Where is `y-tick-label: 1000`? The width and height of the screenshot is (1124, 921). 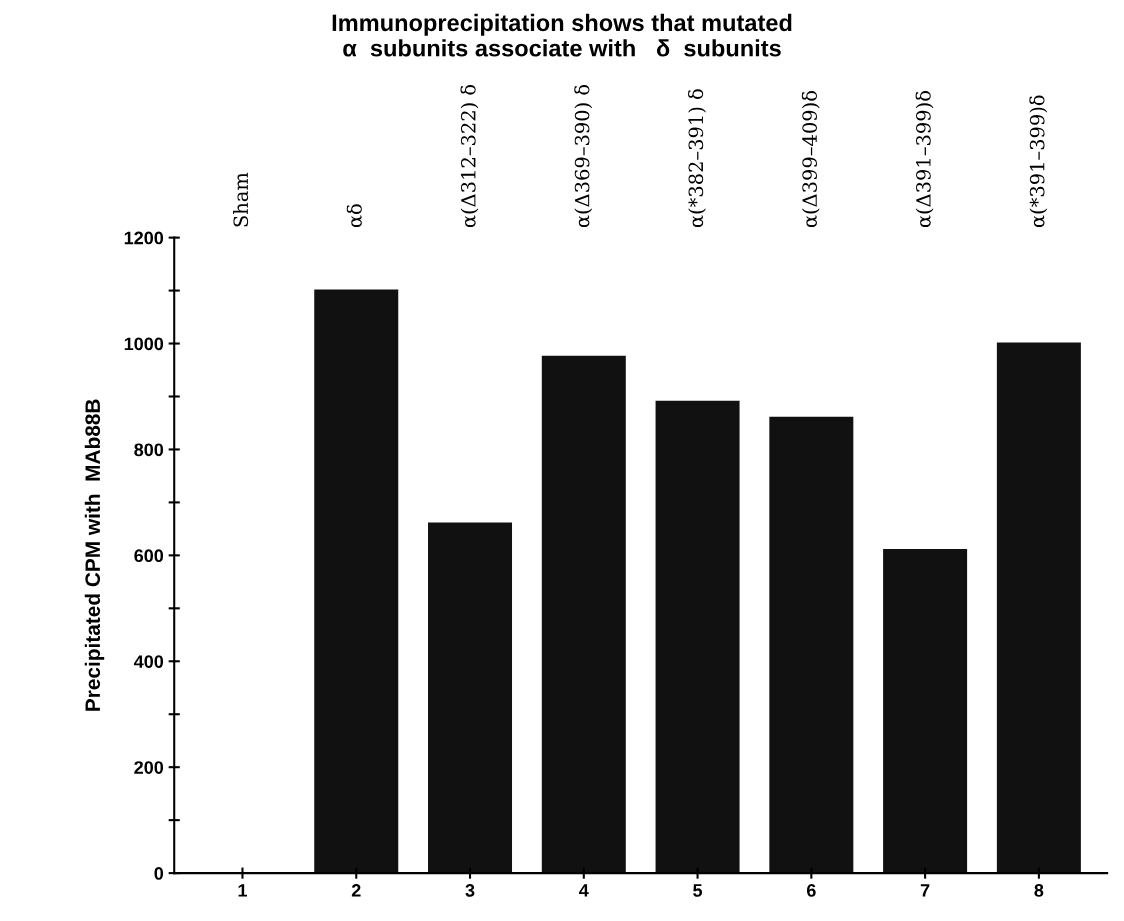
y-tick-label: 1000 is located at coordinates (144, 344).